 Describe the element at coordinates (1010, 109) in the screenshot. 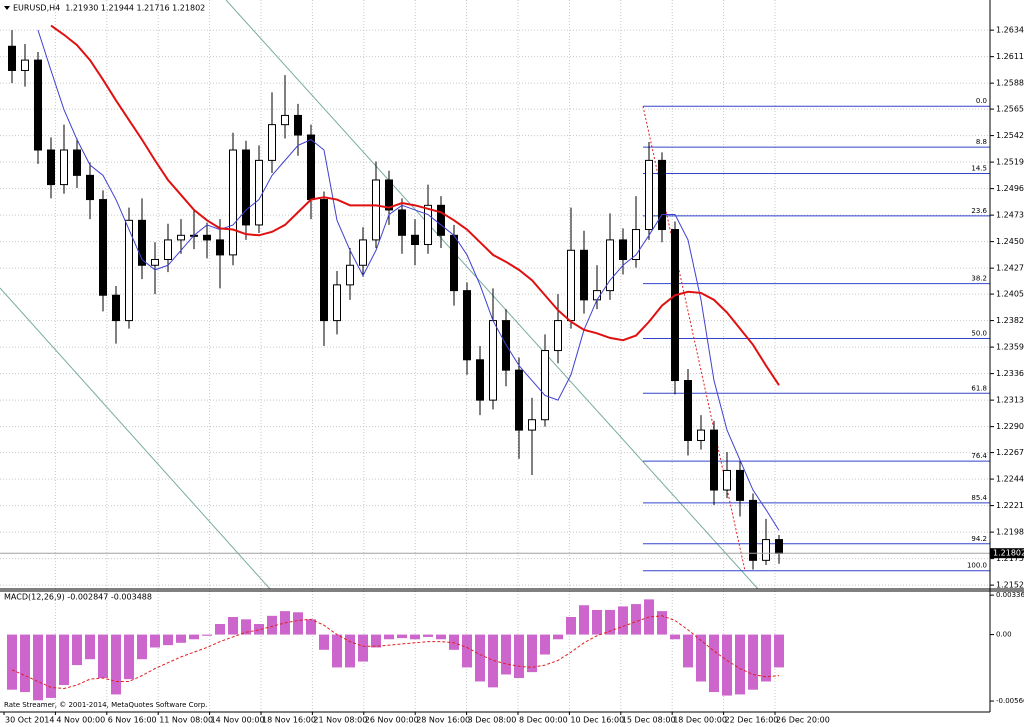

I see `y-tick-label: 1.25655` at that location.